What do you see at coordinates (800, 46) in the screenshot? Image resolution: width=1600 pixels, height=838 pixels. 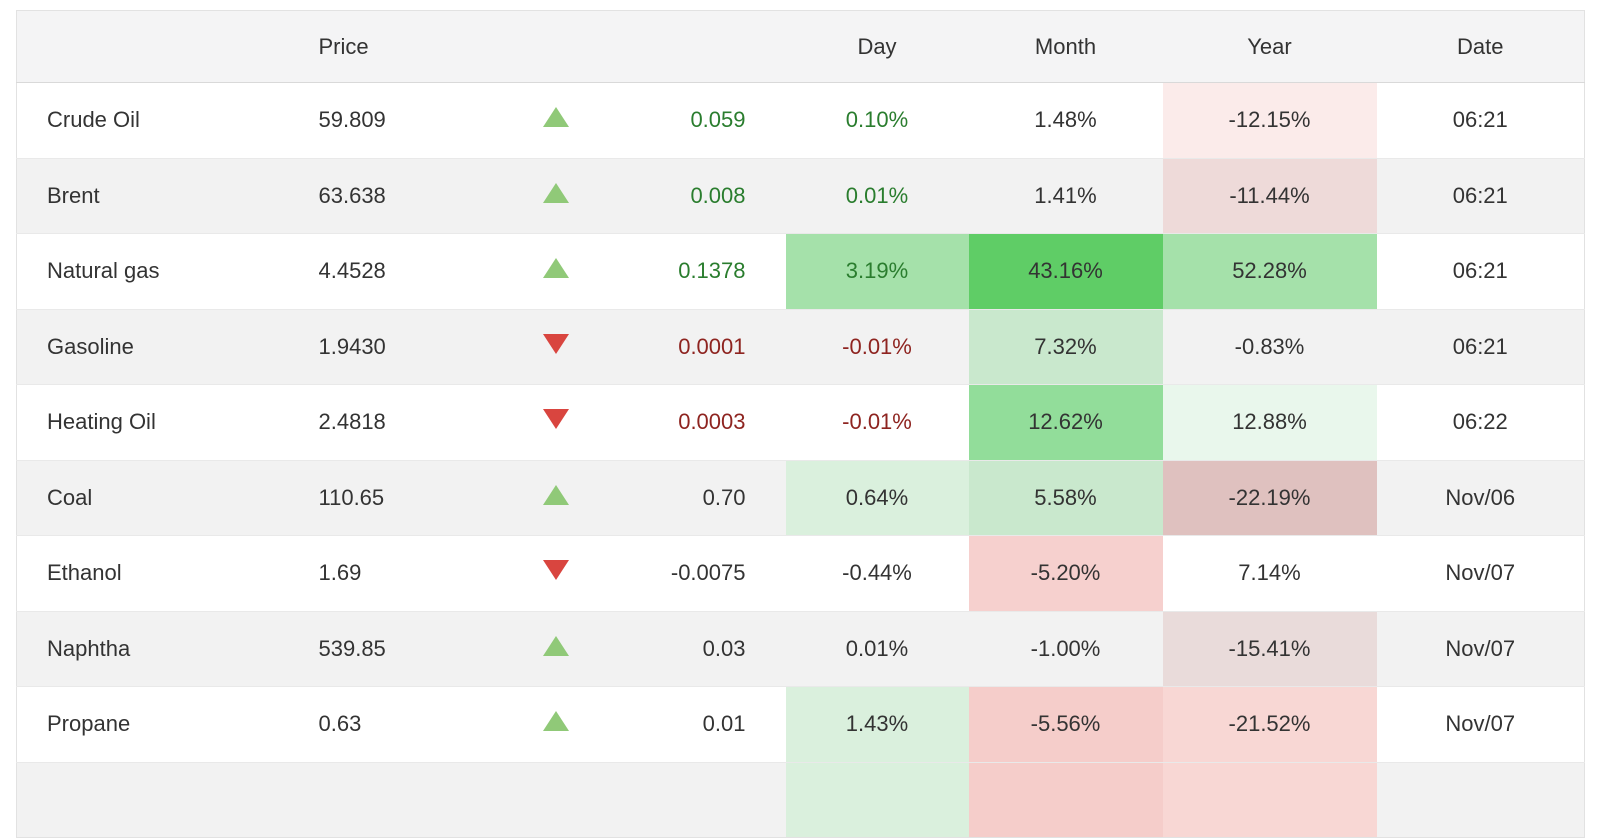 I see `table-header-row: Price Day Month Year Date` at bounding box center [800, 46].